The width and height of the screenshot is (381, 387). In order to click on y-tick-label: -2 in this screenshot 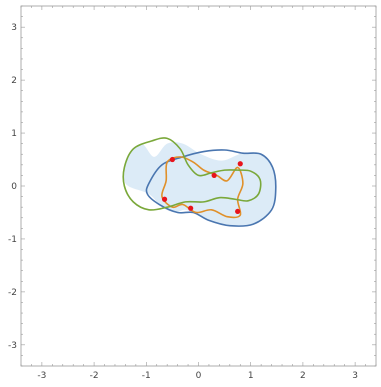, I will do `click(12, 293)`.